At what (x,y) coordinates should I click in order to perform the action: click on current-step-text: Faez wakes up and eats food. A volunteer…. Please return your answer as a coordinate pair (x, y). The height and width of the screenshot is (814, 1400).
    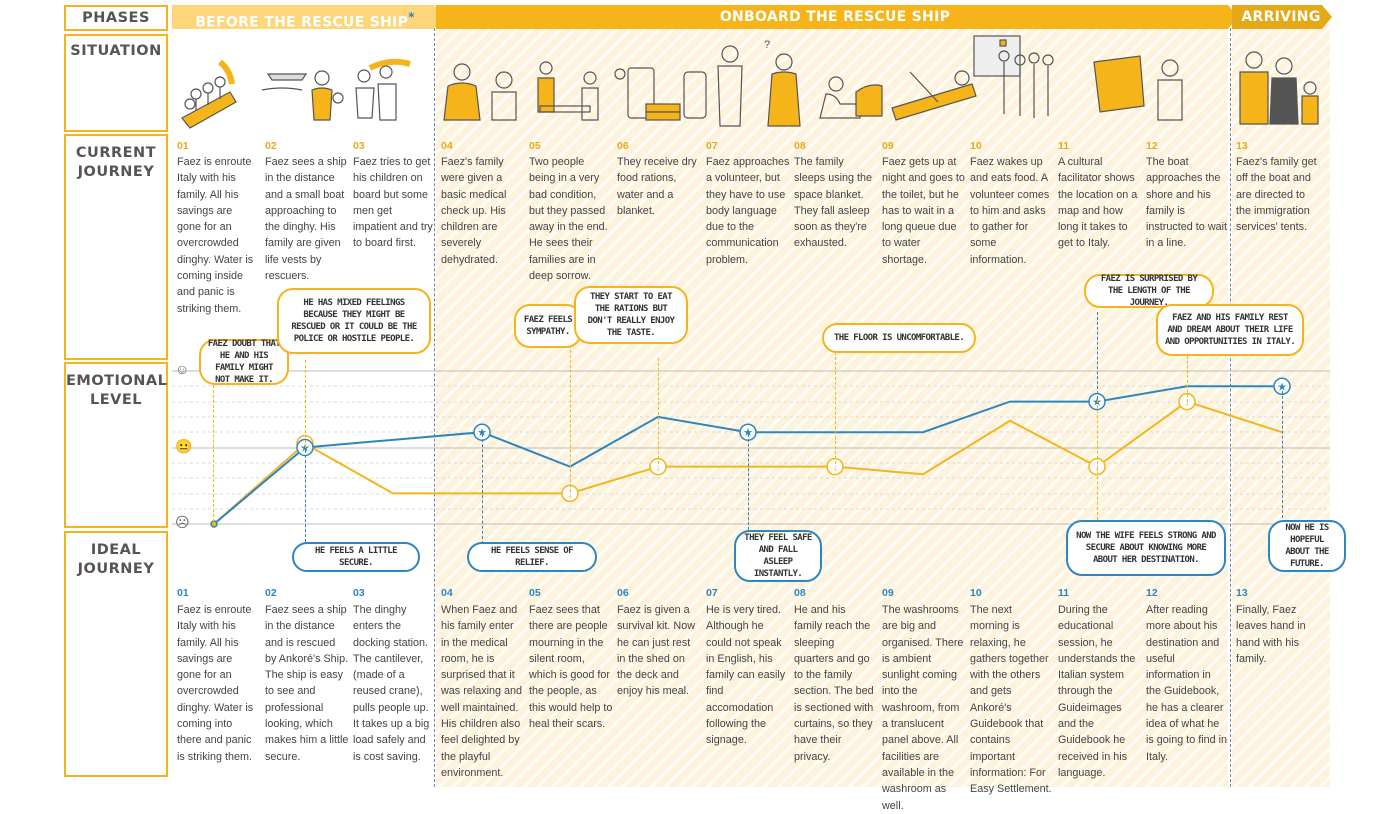
    Looking at the image, I should click on (1010, 211).